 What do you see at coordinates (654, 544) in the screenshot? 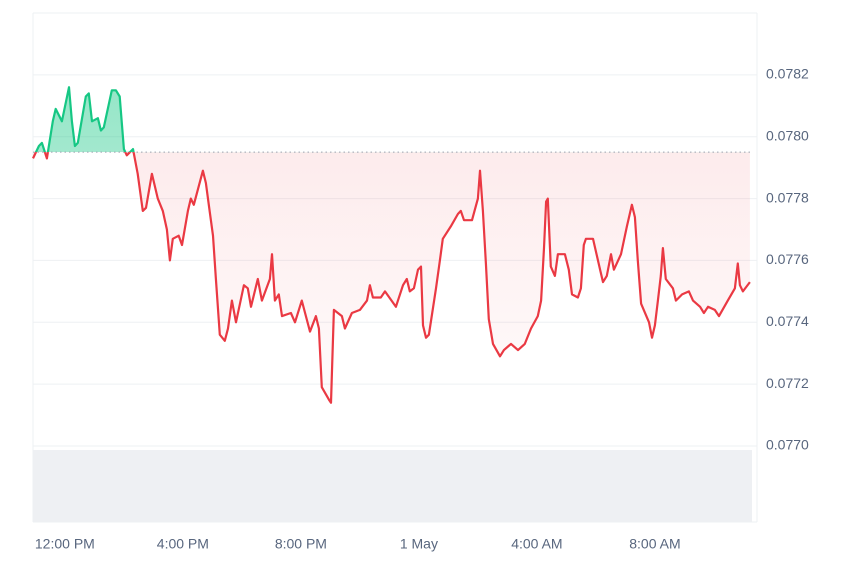
I see `x-tick-label: 8:00 AM` at bounding box center [654, 544].